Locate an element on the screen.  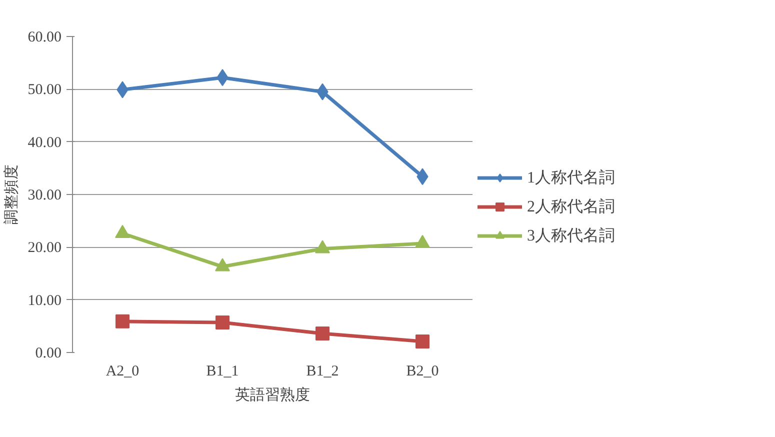
y-tick-label: 30.00 is located at coordinates (45, 196).